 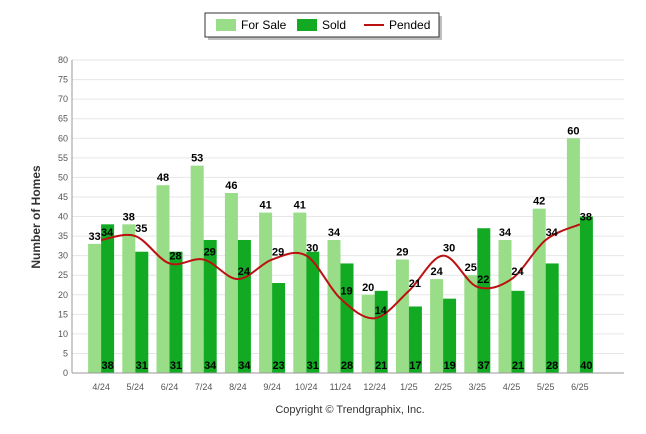 What do you see at coordinates (471, 268) in the screenshot?
I see `for-sale-value-label: 25` at bounding box center [471, 268].